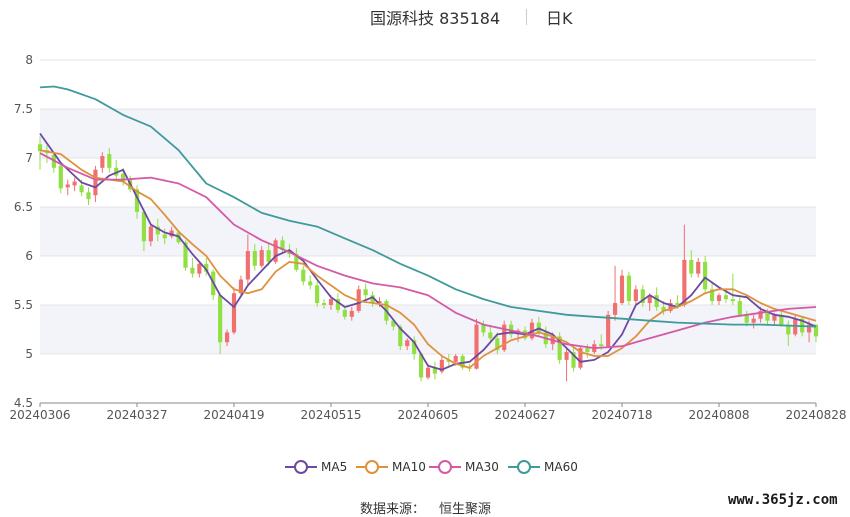 Image resolution: width=850 pixels, height=517 pixels. I want to click on title-divider, so click(526, 17).